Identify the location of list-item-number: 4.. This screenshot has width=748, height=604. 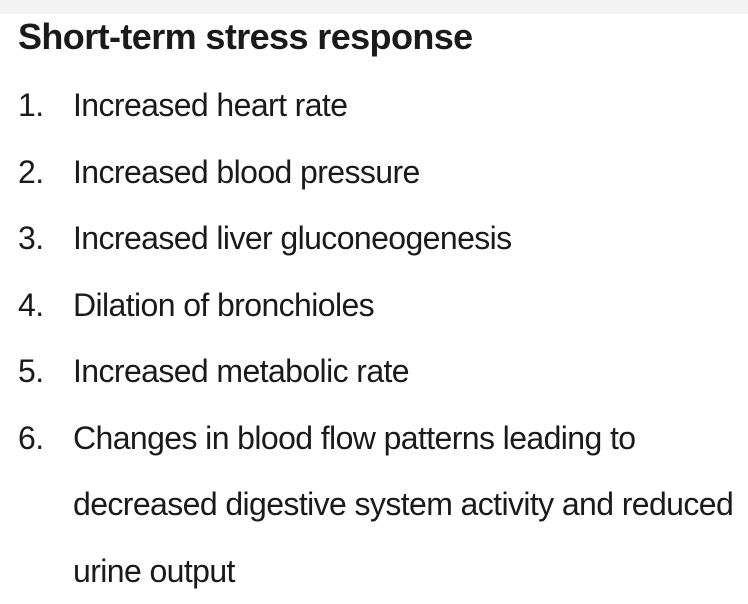
(45, 305).